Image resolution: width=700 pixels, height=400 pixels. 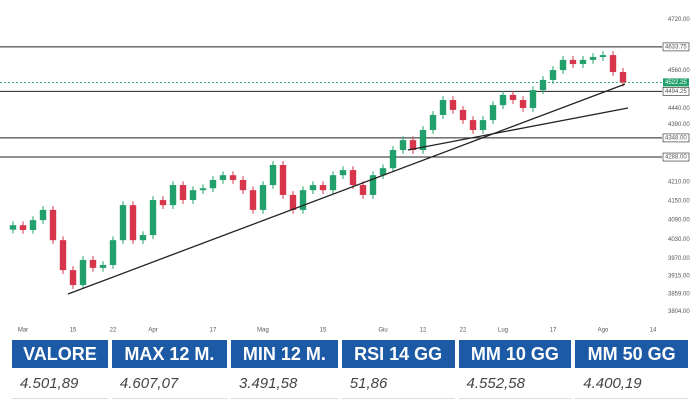 I want to click on y-tick-label: 3859.00, so click(x=679, y=294).